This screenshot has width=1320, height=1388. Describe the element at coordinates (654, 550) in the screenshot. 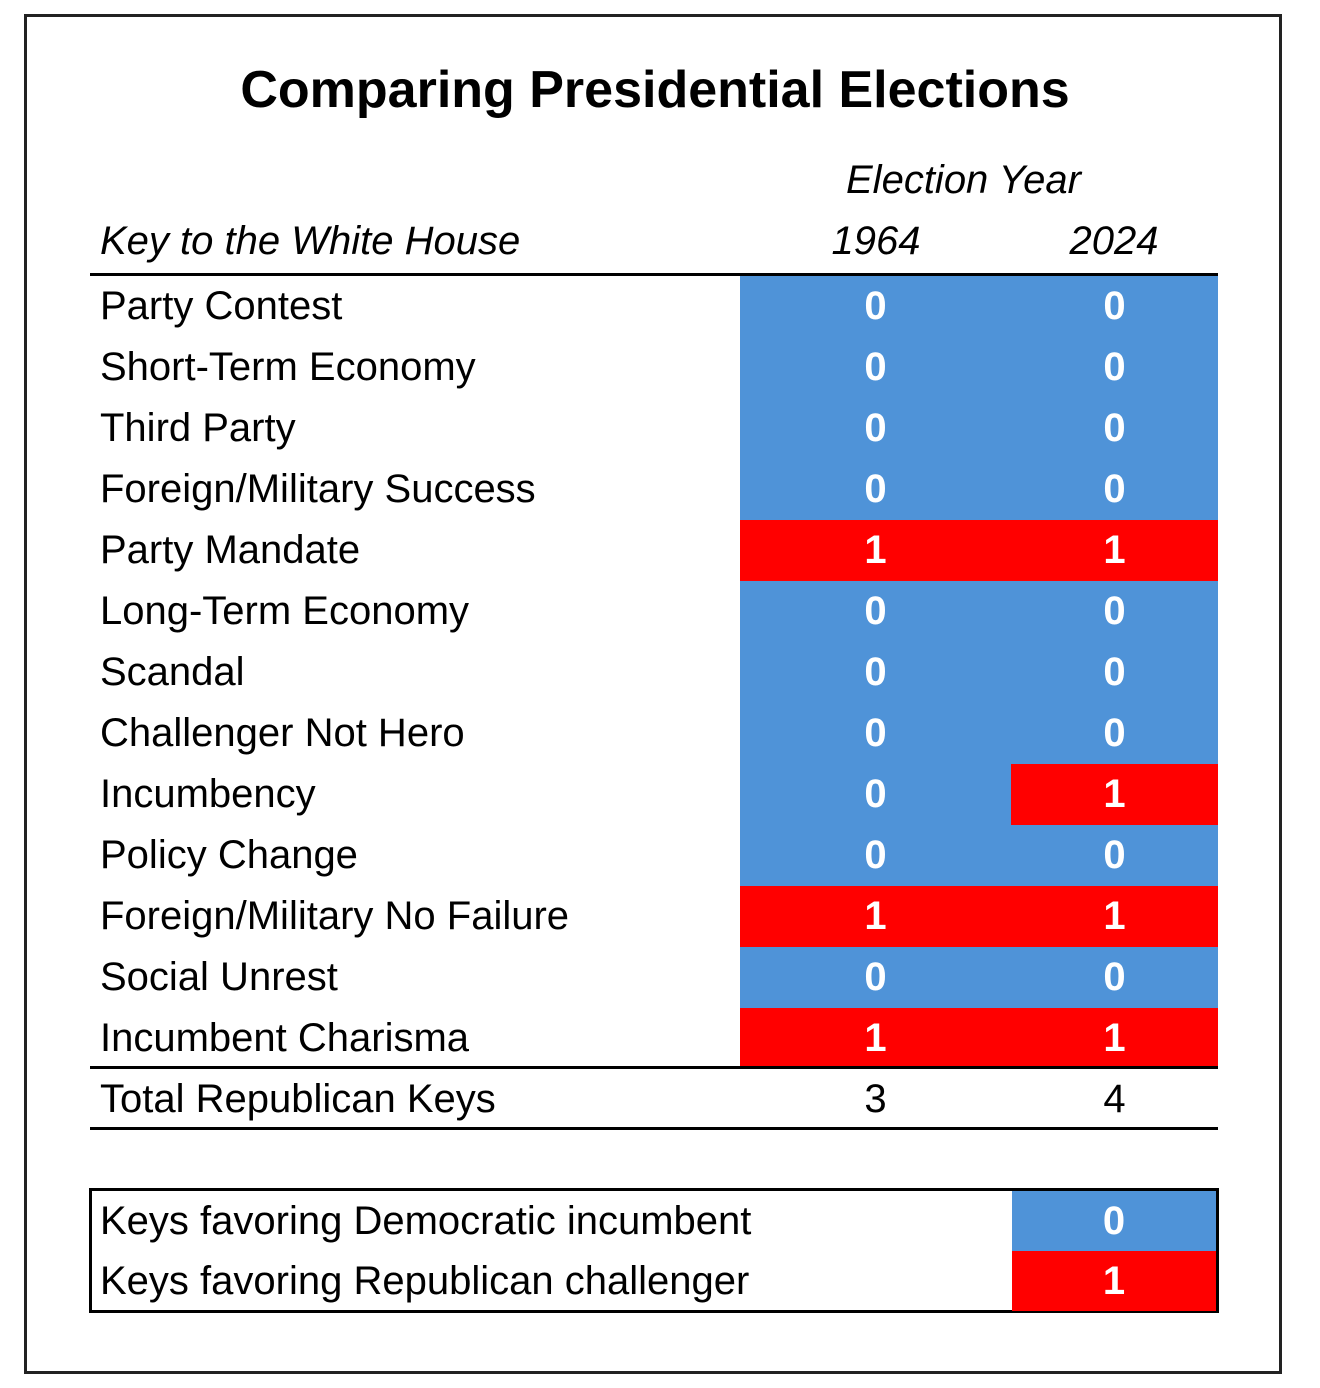

I see `table-row: Party Mandate 1 1` at that location.